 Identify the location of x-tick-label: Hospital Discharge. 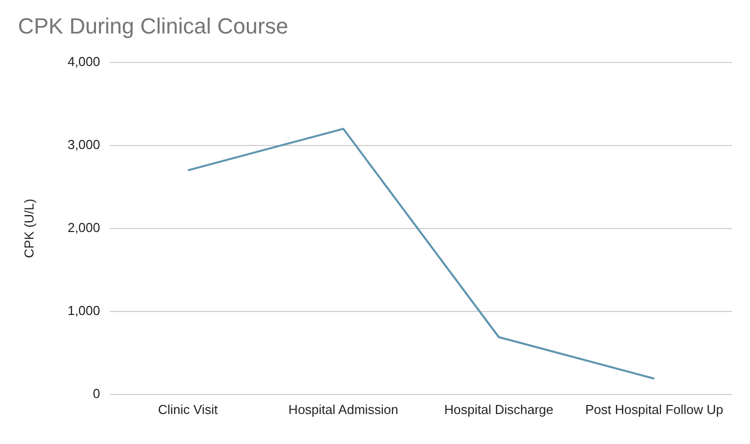
(499, 409).